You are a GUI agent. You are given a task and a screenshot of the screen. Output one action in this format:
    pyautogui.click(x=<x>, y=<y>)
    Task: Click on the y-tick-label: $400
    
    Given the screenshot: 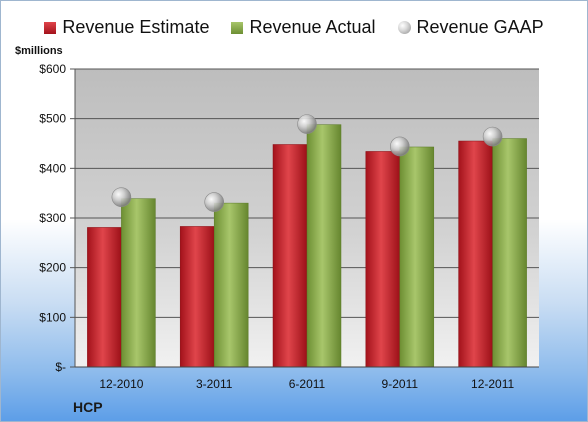 What is the action you would take?
    pyautogui.click(x=52, y=168)
    